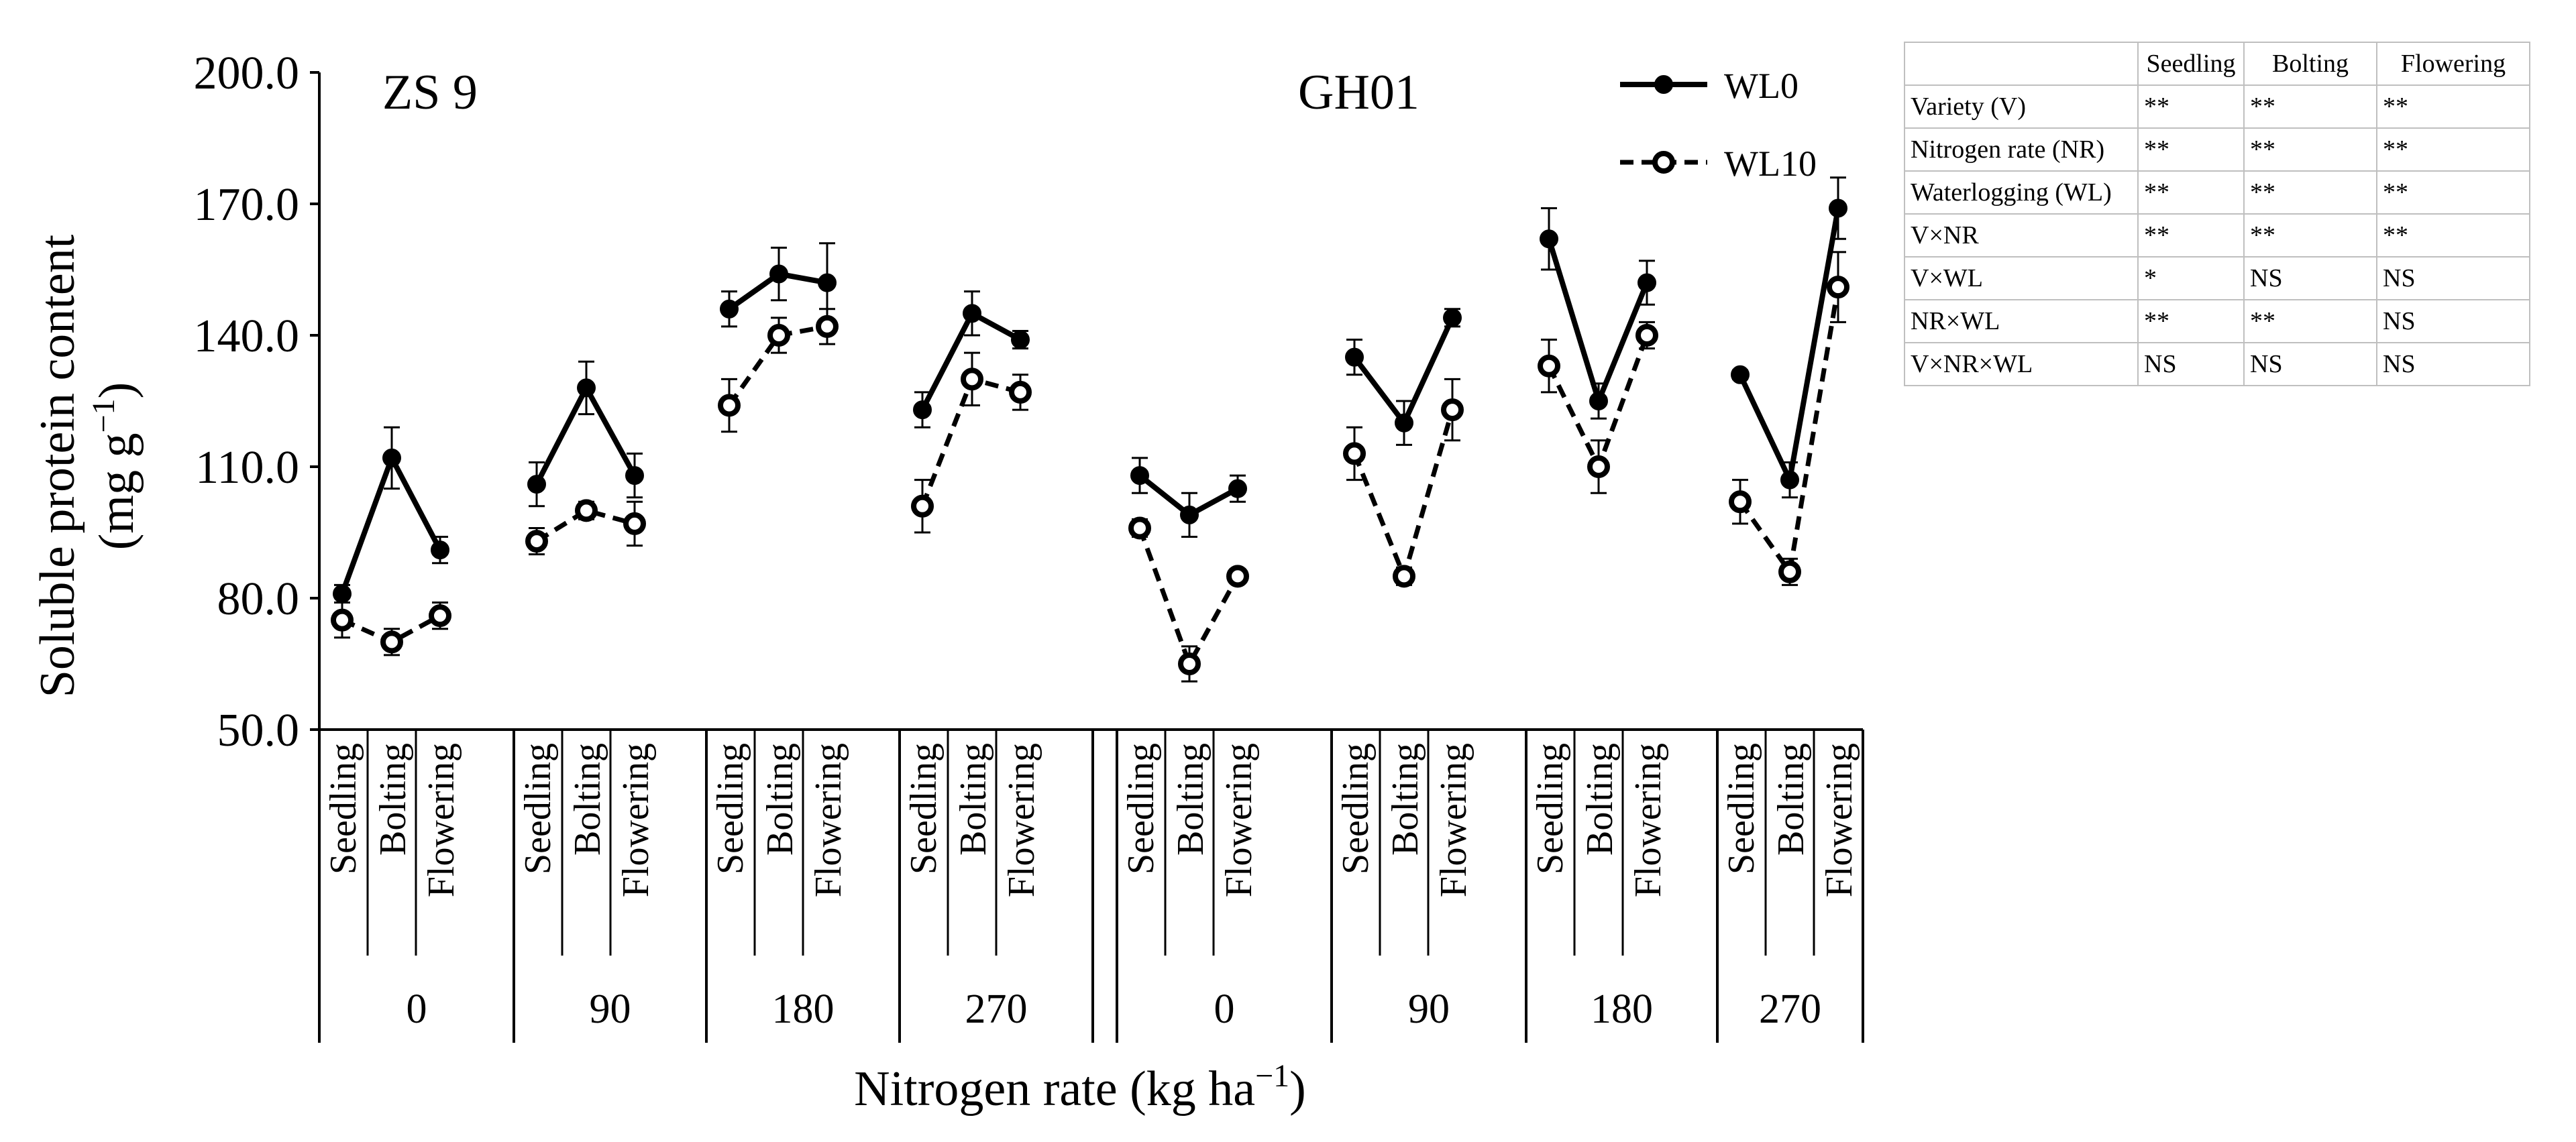 This screenshot has width=2576, height=1142. Describe the element at coordinates (2191, 64) in the screenshot. I see `table-header-cell: Seedling` at that location.